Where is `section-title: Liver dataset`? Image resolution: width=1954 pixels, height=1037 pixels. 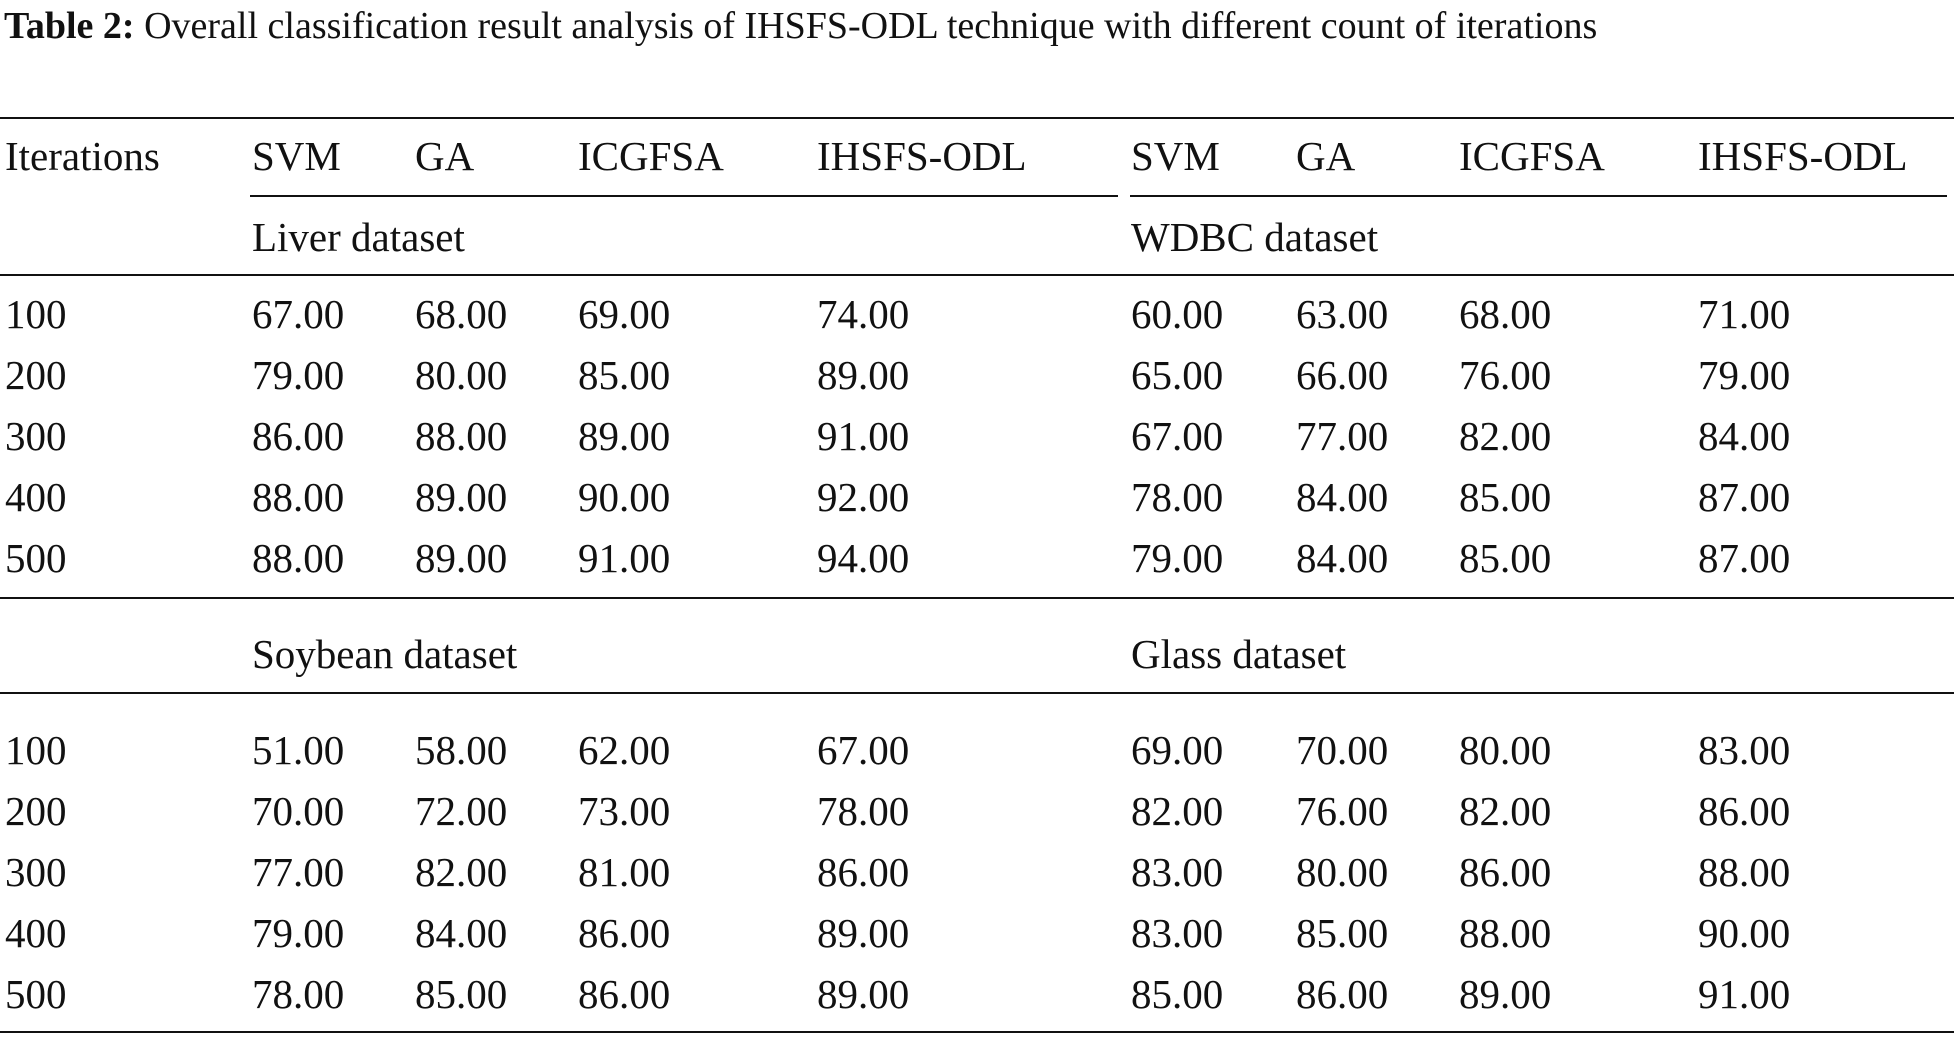 section-title: Liver dataset is located at coordinates (358, 237).